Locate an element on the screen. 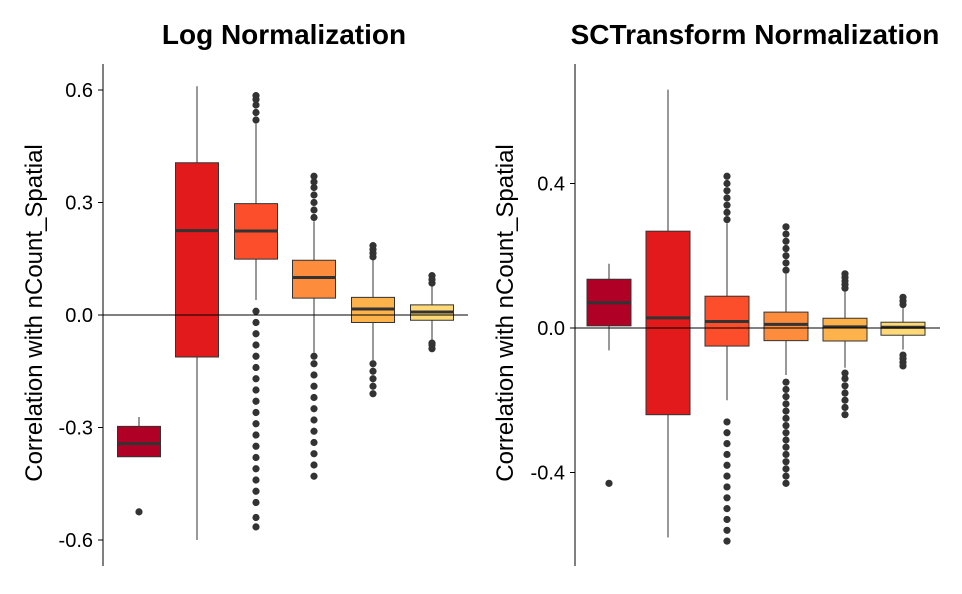 This screenshot has height=594, width=962. y-tick-label: 0.3 is located at coordinates (79, 204).